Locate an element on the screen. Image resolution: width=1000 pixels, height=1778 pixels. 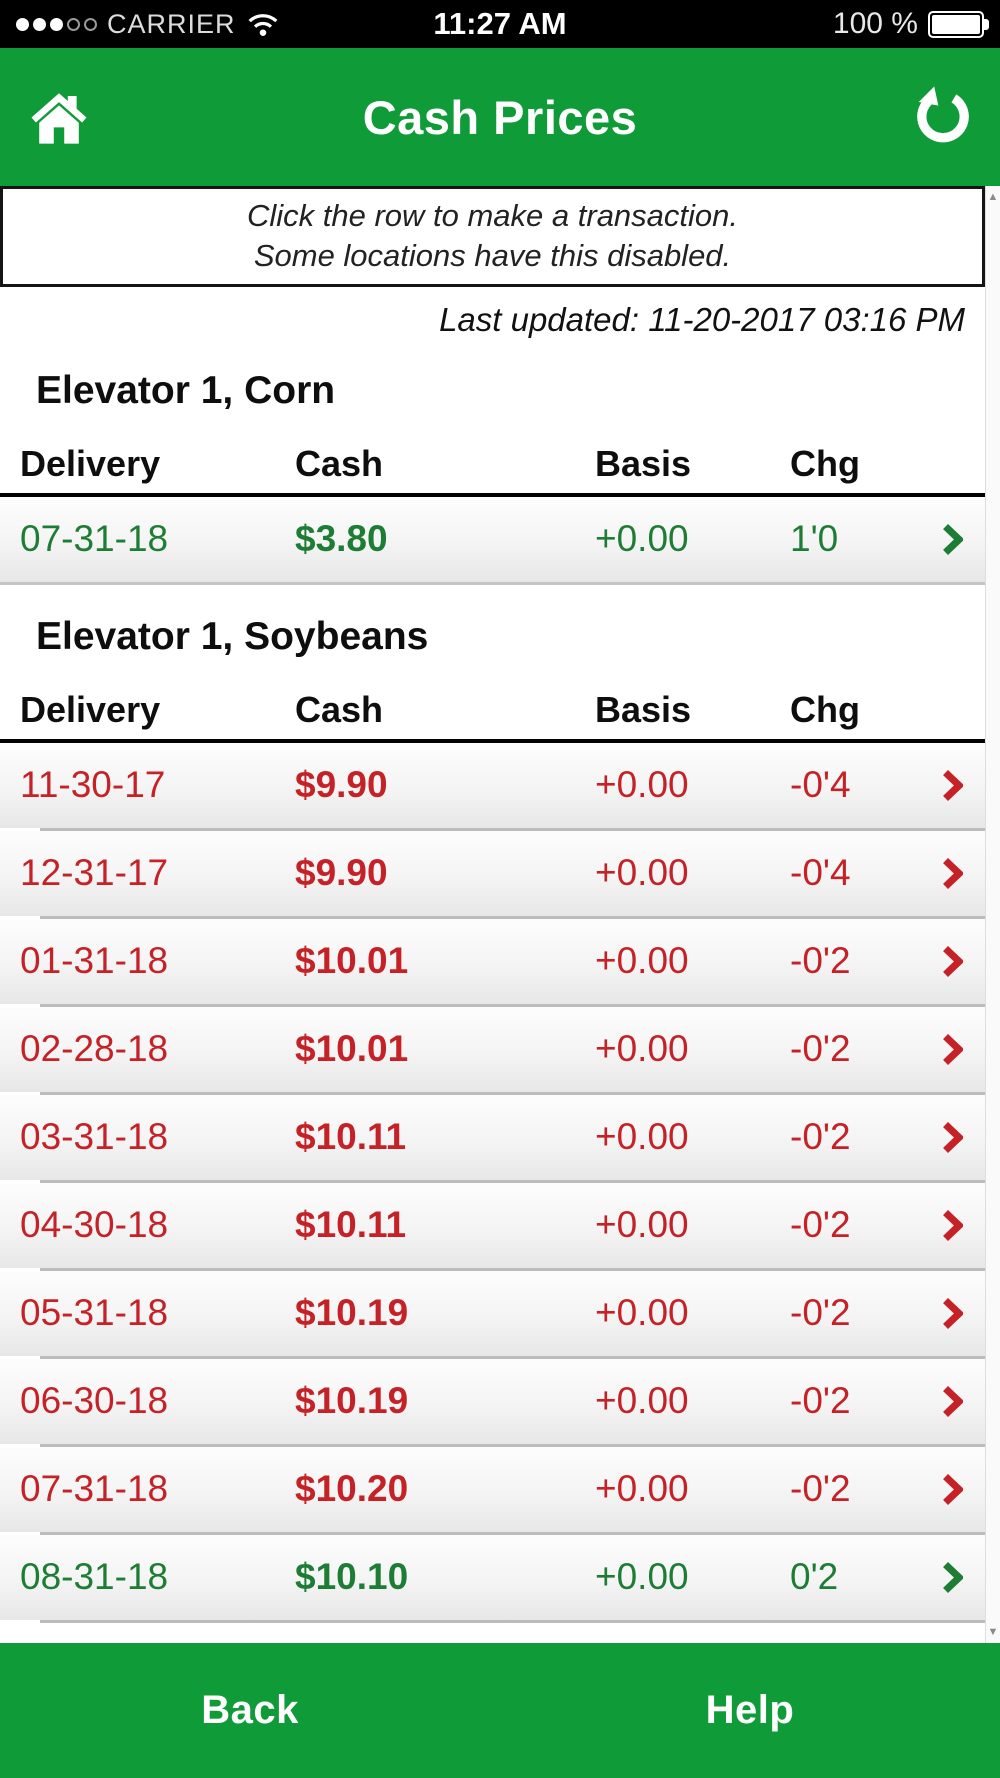
app-header: Cash Prices is located at coordinates (500, 117).